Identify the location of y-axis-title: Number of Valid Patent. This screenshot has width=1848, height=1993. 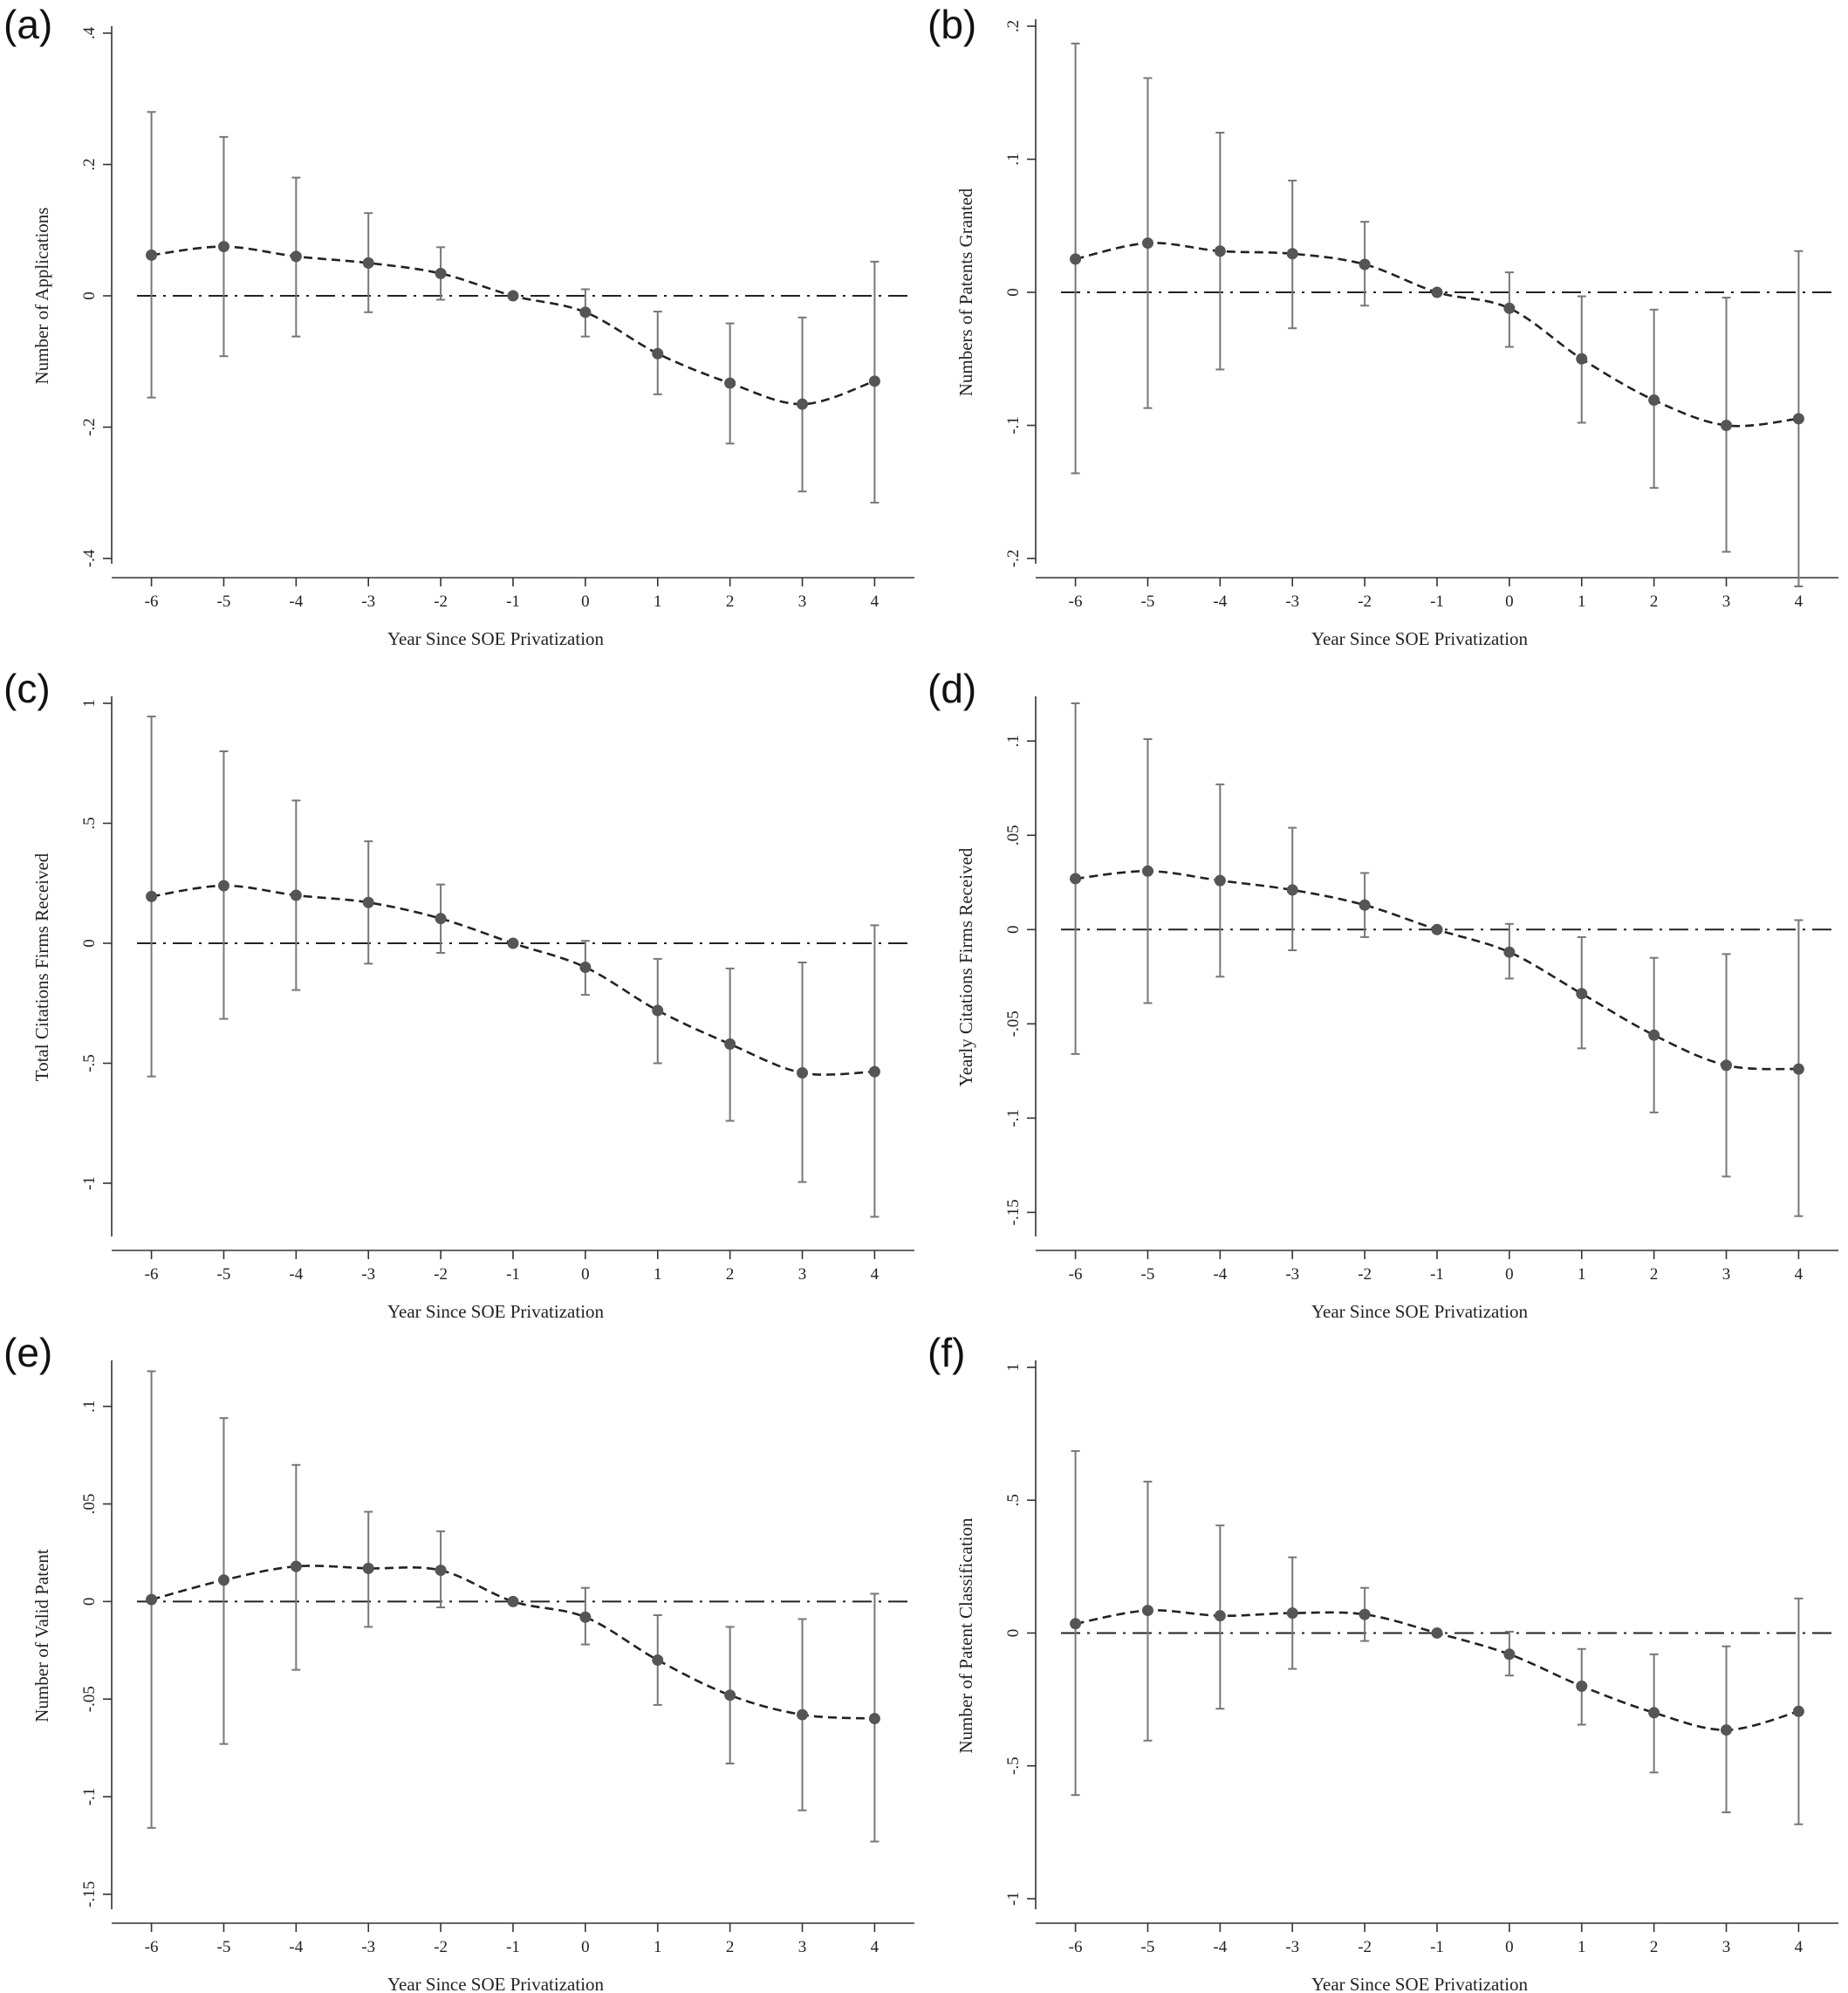
(41, 1635).